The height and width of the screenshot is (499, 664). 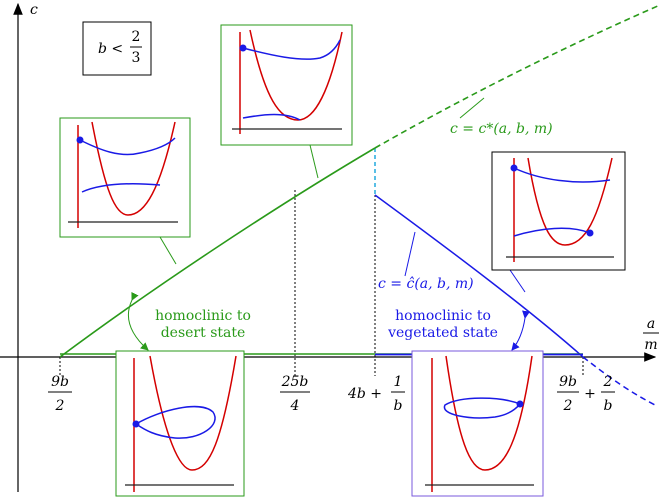 I want to click on condition-num: 2, so click(x=136, y=37).